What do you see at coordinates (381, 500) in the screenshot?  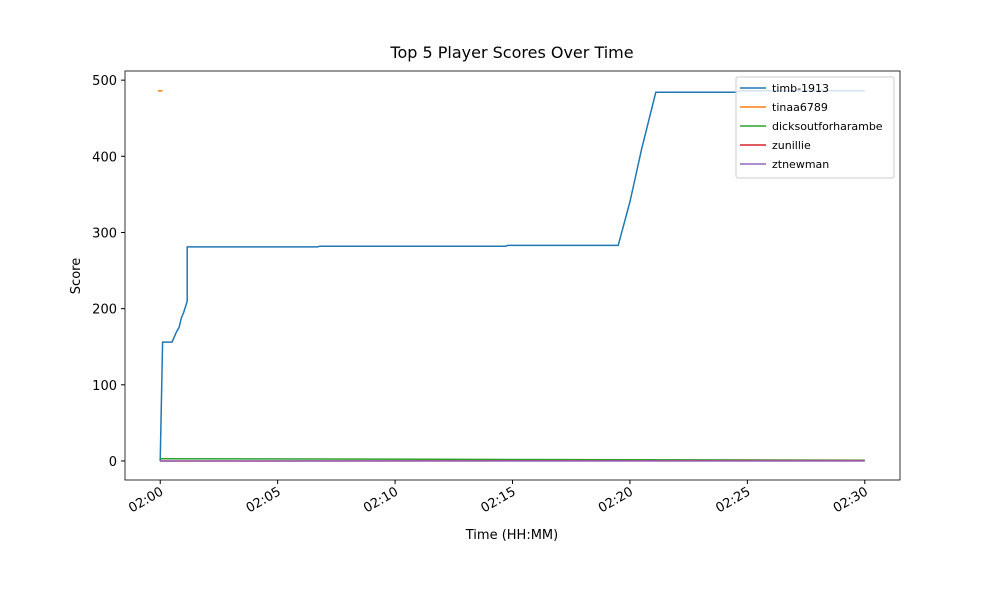 I see `x-tick-label: 02:10` at bounding box center [381, 500].